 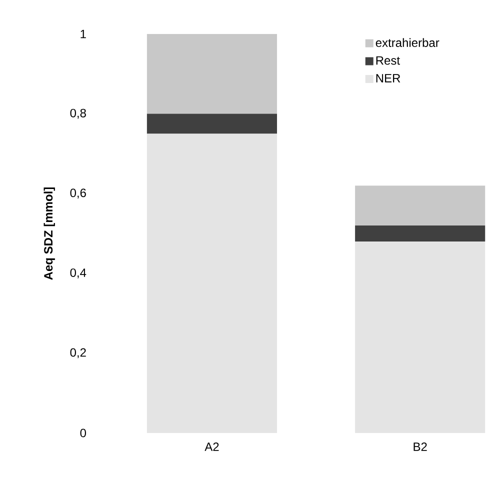 What do you see at coordinates (78, 273) in the screenshot?
I see `y-tick-label: 0,4` at bounding box center [78, 273].